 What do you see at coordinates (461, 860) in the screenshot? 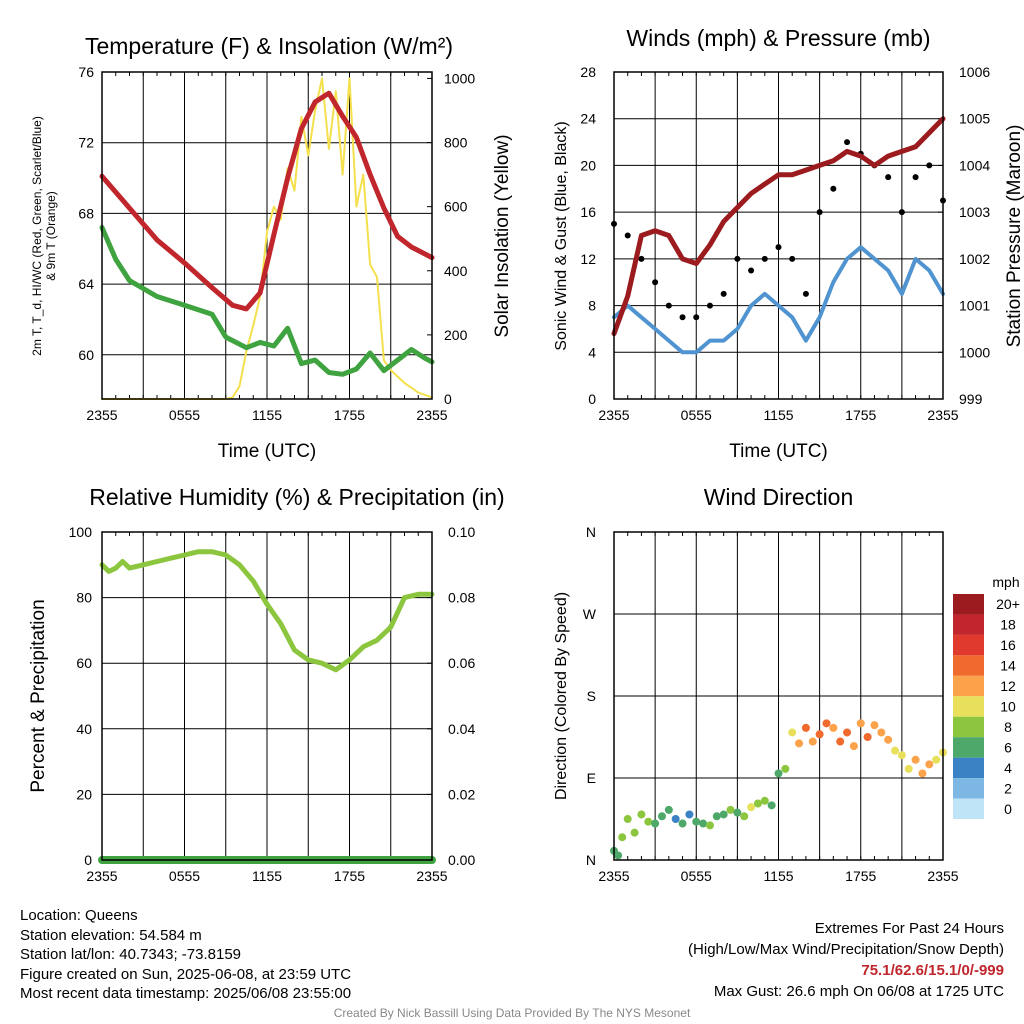
I see `y2-tick-label: 0.00` at bounding box center [461, 860].